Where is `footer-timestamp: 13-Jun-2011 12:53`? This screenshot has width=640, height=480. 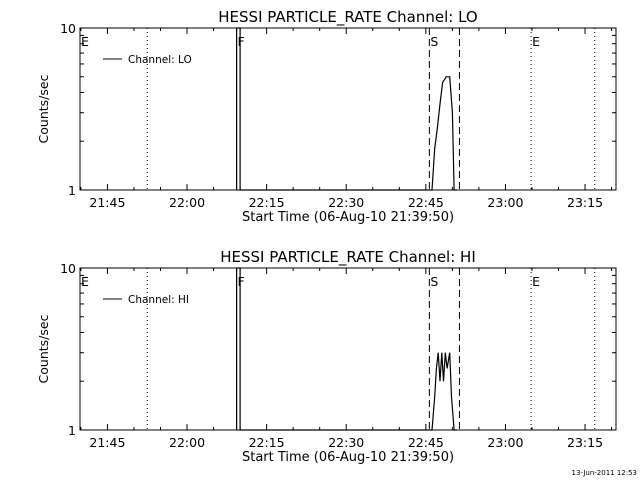
footer-timestamp: 13-Jun-2011 12:53 is located at coordinates (605, 473).